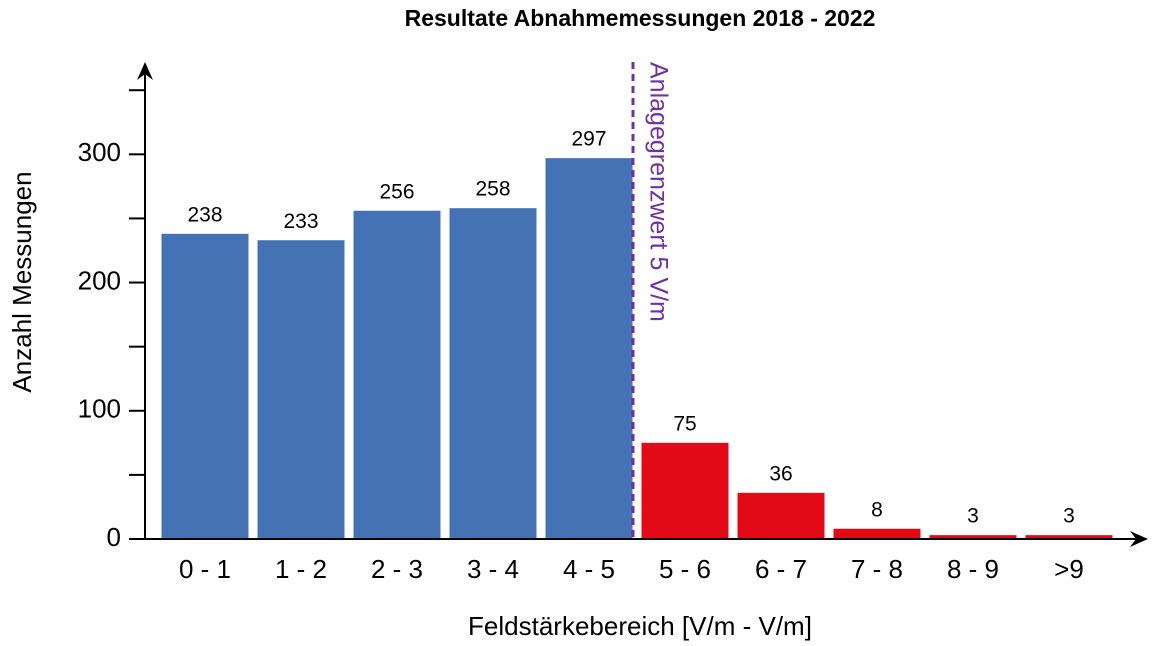  I want to click on y-tick-label: 200, so click(99, 280).